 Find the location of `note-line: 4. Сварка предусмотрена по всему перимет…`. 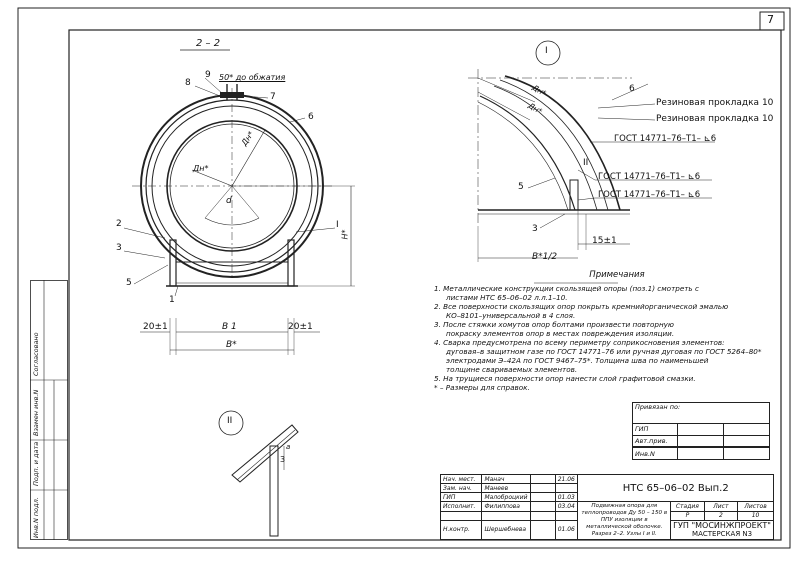

note-line: 4. Сварка предусмотрена по всему перимет… is located at coordinates (579, 342).